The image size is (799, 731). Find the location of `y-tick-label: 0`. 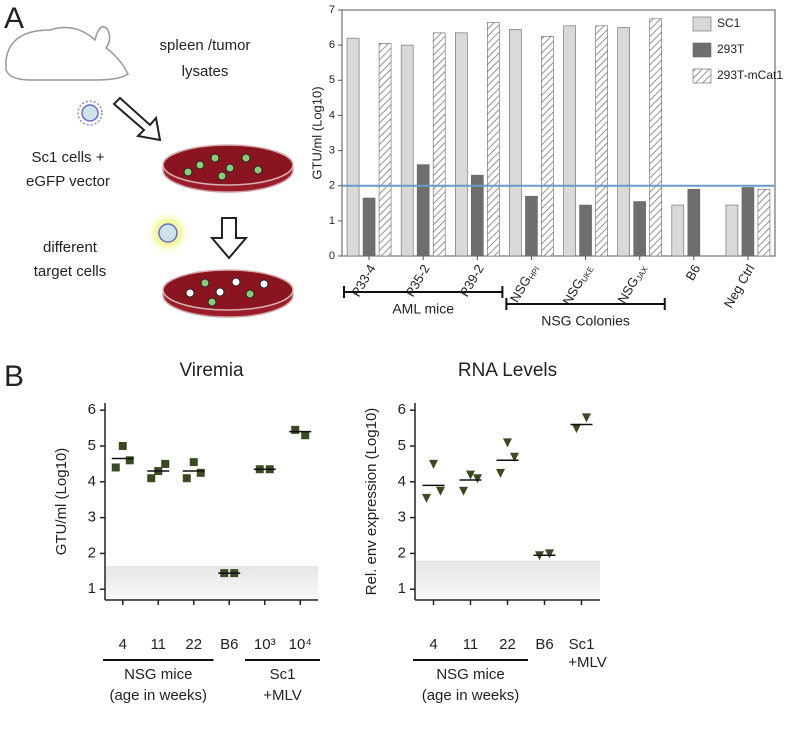

y-tick-label: 0 is located at coordinates (332, 256).